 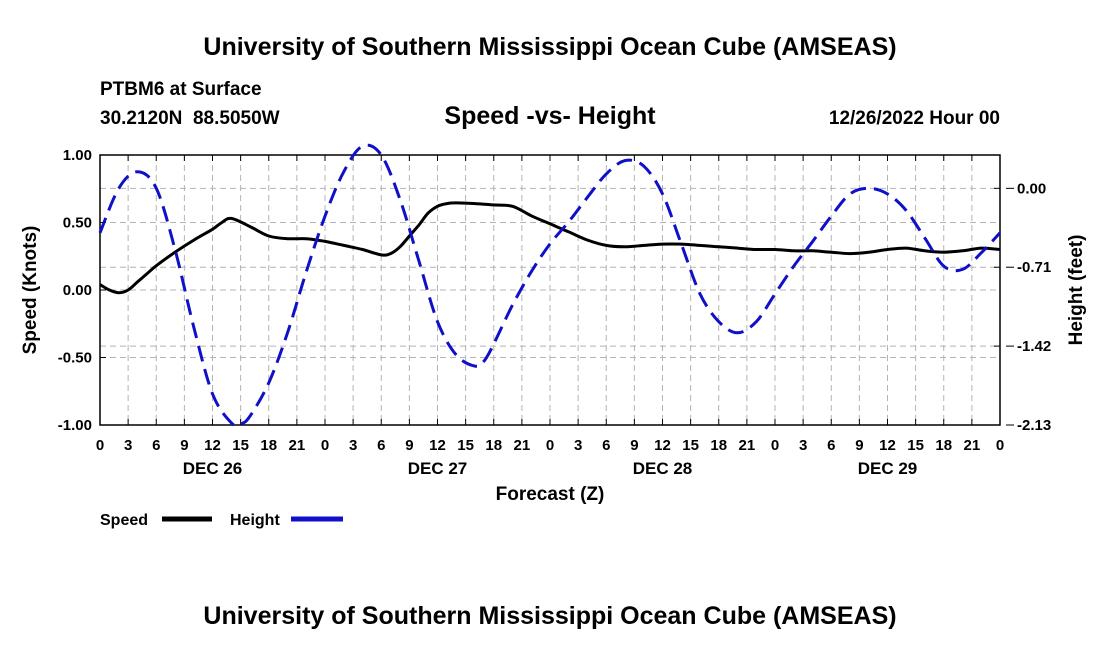 I want to click on y2-axis-label: Height (feet), so click(x=1076, y=290).